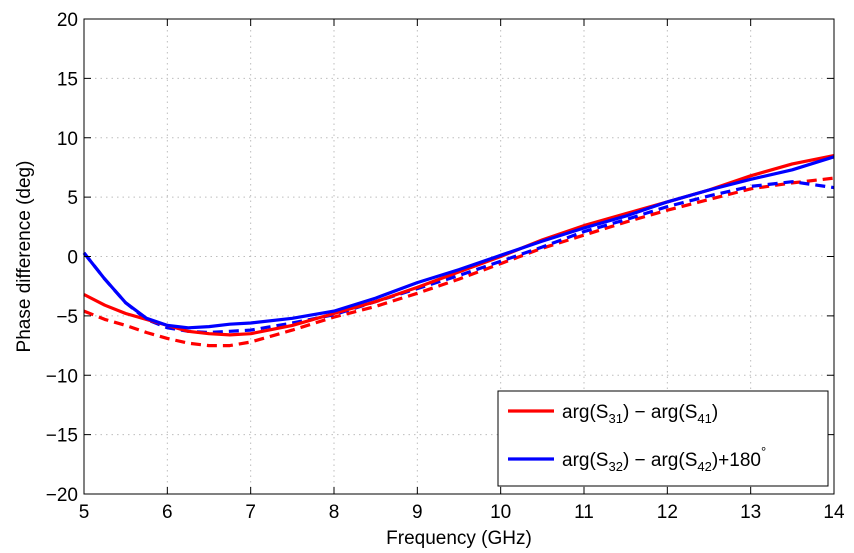 This screenshot has width=854, height=553. Describe the element at coordinates (417, 512) in the screenshot. I see `x-tick-label: 9` at that location.